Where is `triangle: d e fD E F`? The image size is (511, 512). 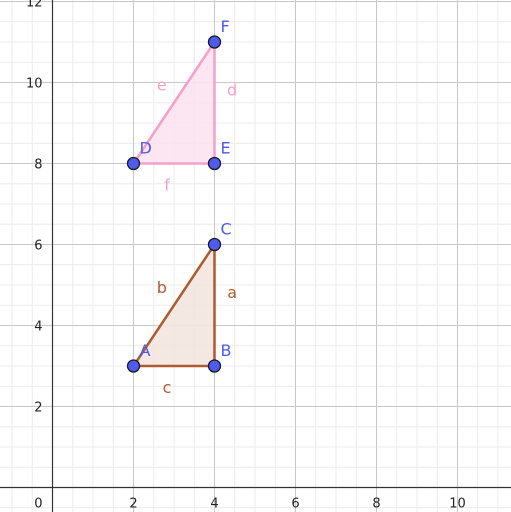 triangle: d e fD E F is located at coordinates (181, 105).